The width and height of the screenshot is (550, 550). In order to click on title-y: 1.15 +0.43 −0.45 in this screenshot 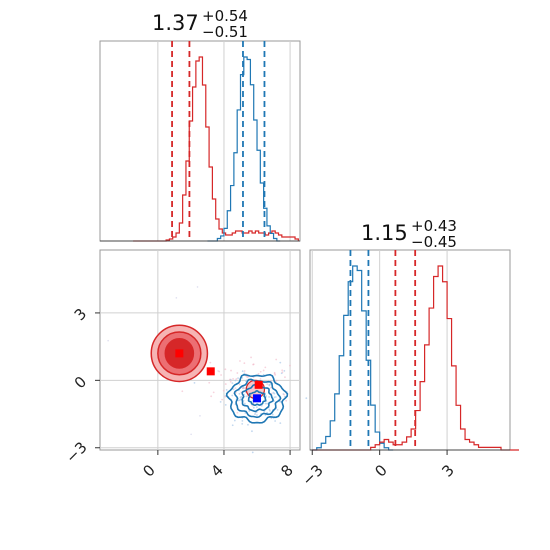, I will do `click(409, 234)`.